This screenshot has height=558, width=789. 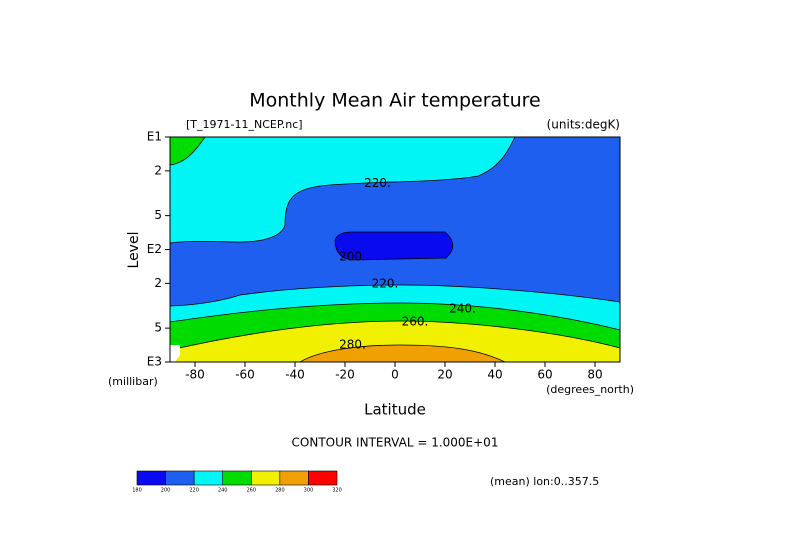 What do you see at coordinates (245, 375) in the screenshot?
I see `x-tick-label: -60` at bounding box center [245, 375].